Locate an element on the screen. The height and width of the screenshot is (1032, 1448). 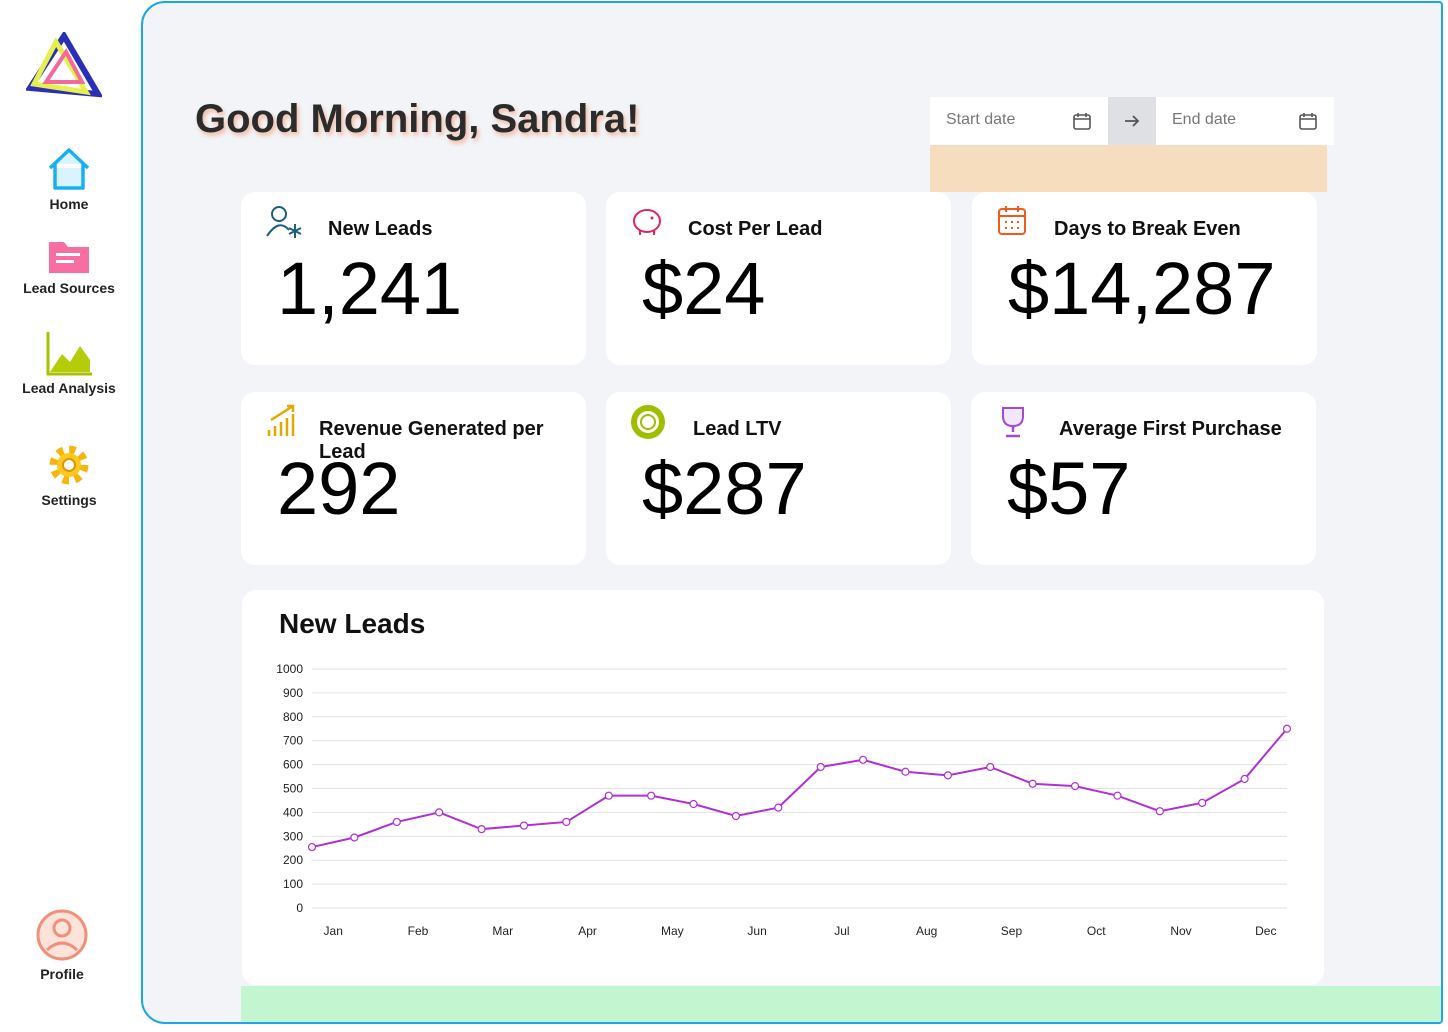
nav-home: Home is located at coordinates (69, 179).